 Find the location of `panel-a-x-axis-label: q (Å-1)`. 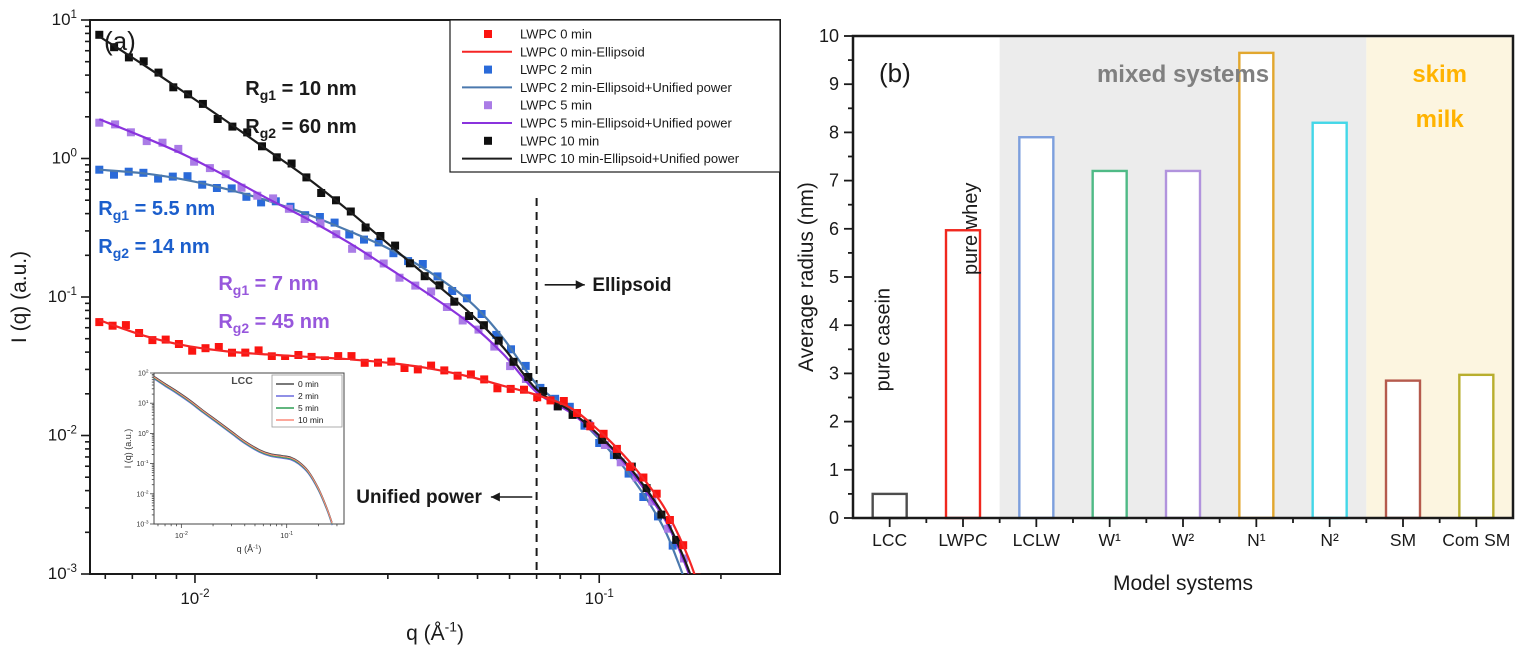

panel-a-x-axis-label: q (Å-1) is located at coordinates (435, 632).